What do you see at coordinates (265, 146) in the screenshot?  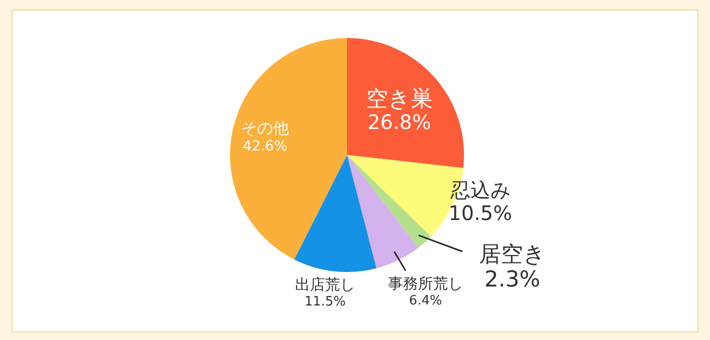 I see `data-label: 42.6%` at bounding box center [265, 146].